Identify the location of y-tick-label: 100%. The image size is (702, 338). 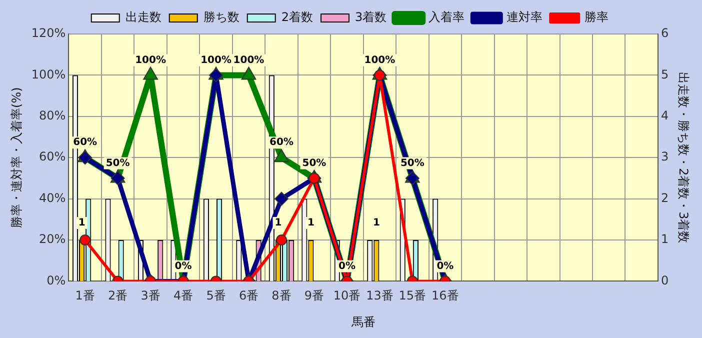
(48, 74).